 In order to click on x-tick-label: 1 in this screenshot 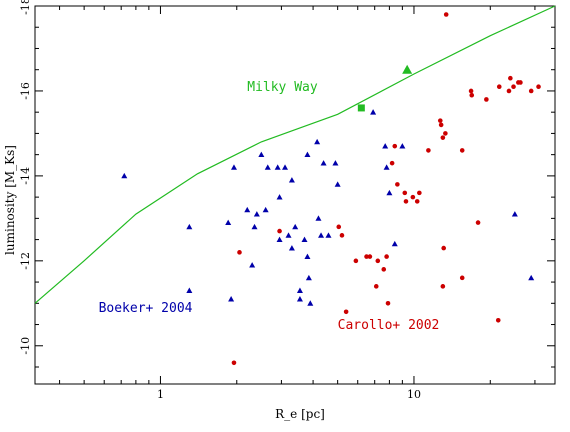, I will do `click(160, 394)`.